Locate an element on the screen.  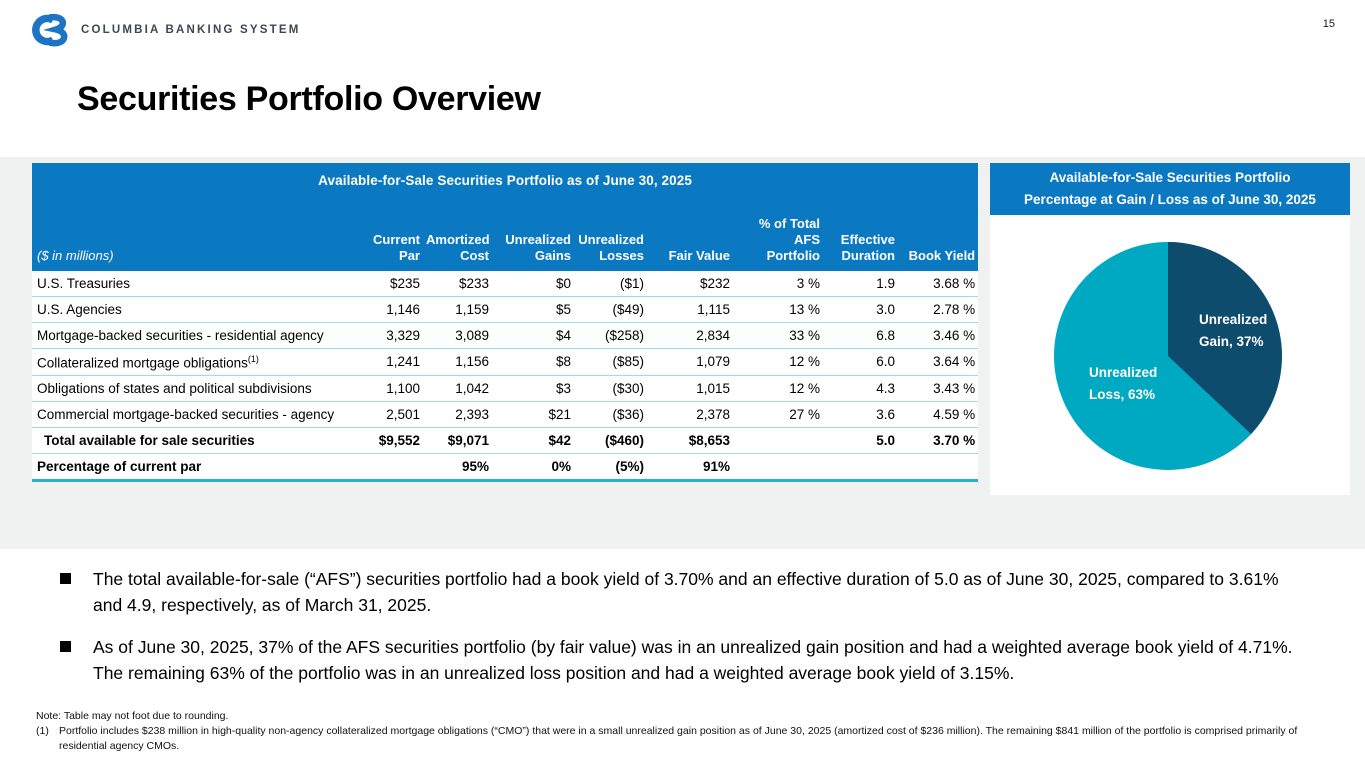
company-logo: COLUMBIA BANKING SYSTEM is located at coordinates (163, 30).